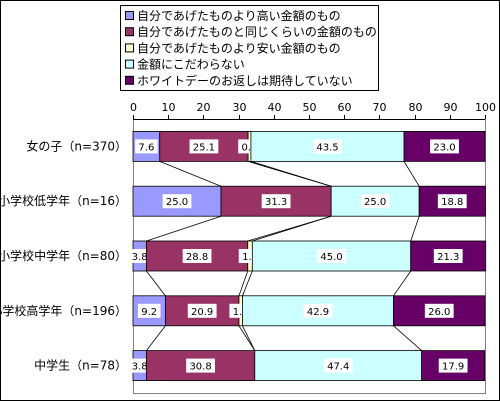 This screenshot has width=500, height=401. I want to click on data-label: 1.0, so click(241, 312).